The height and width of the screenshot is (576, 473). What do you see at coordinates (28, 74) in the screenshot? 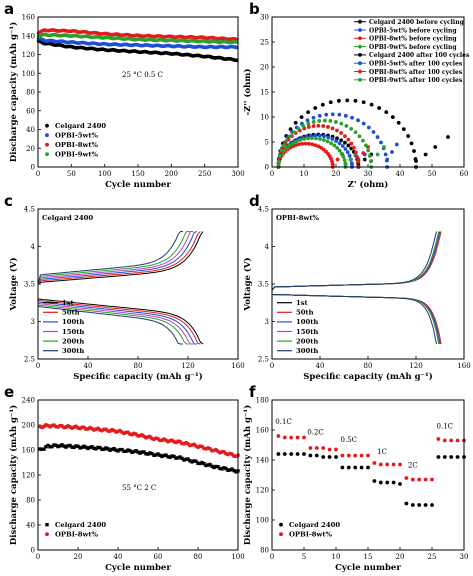
I see `y-tick-label: 100` at bounding box center [28, 74].